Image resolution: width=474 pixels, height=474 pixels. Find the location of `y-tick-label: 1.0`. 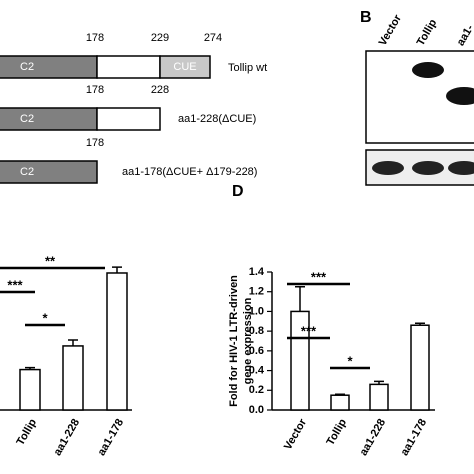

y-tick-label: 1.0 is located at coordinates (256, 311).